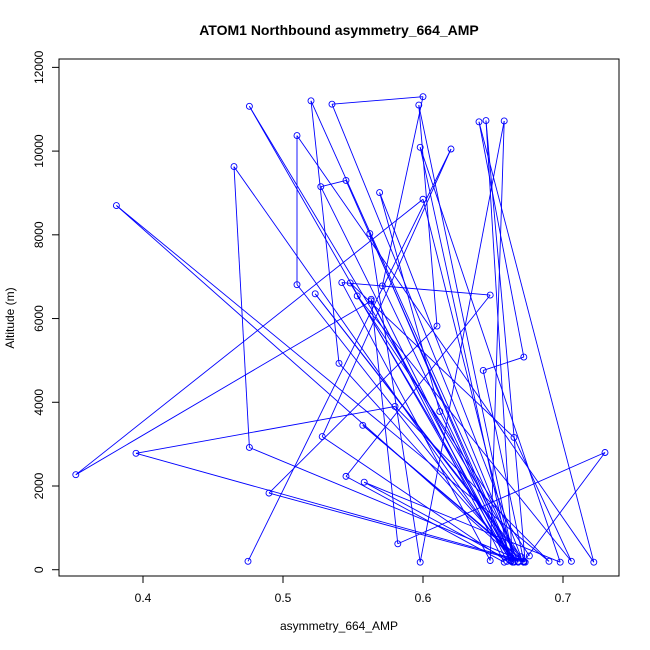 This screenshot has height=650, width=650. I want to click on y-tick-label: 0, so click(39, 569).